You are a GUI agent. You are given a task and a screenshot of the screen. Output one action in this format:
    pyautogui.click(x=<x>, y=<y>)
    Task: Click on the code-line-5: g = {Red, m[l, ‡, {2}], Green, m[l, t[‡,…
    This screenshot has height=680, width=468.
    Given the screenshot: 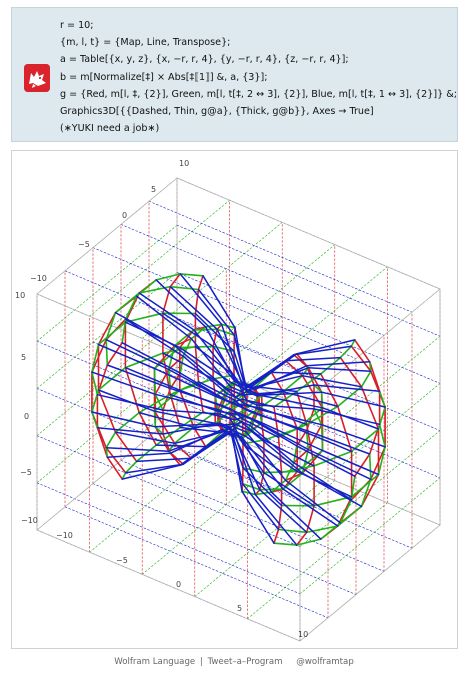 What is the action you would take?
    pyautogui.click(x=258, y=94)
    